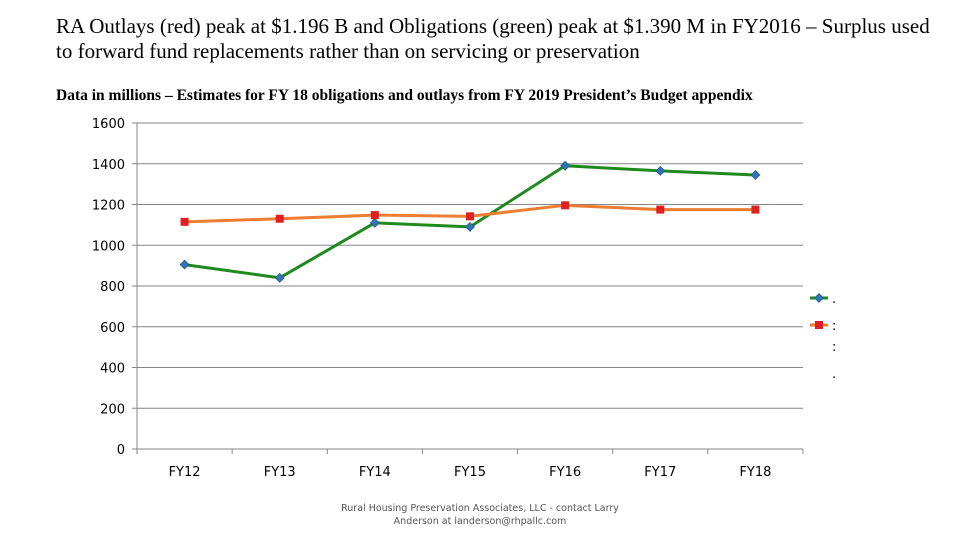 The height and width of the screenshot is (540, 960). I want to click on y-tick-label: 1600, so click(108, 124).